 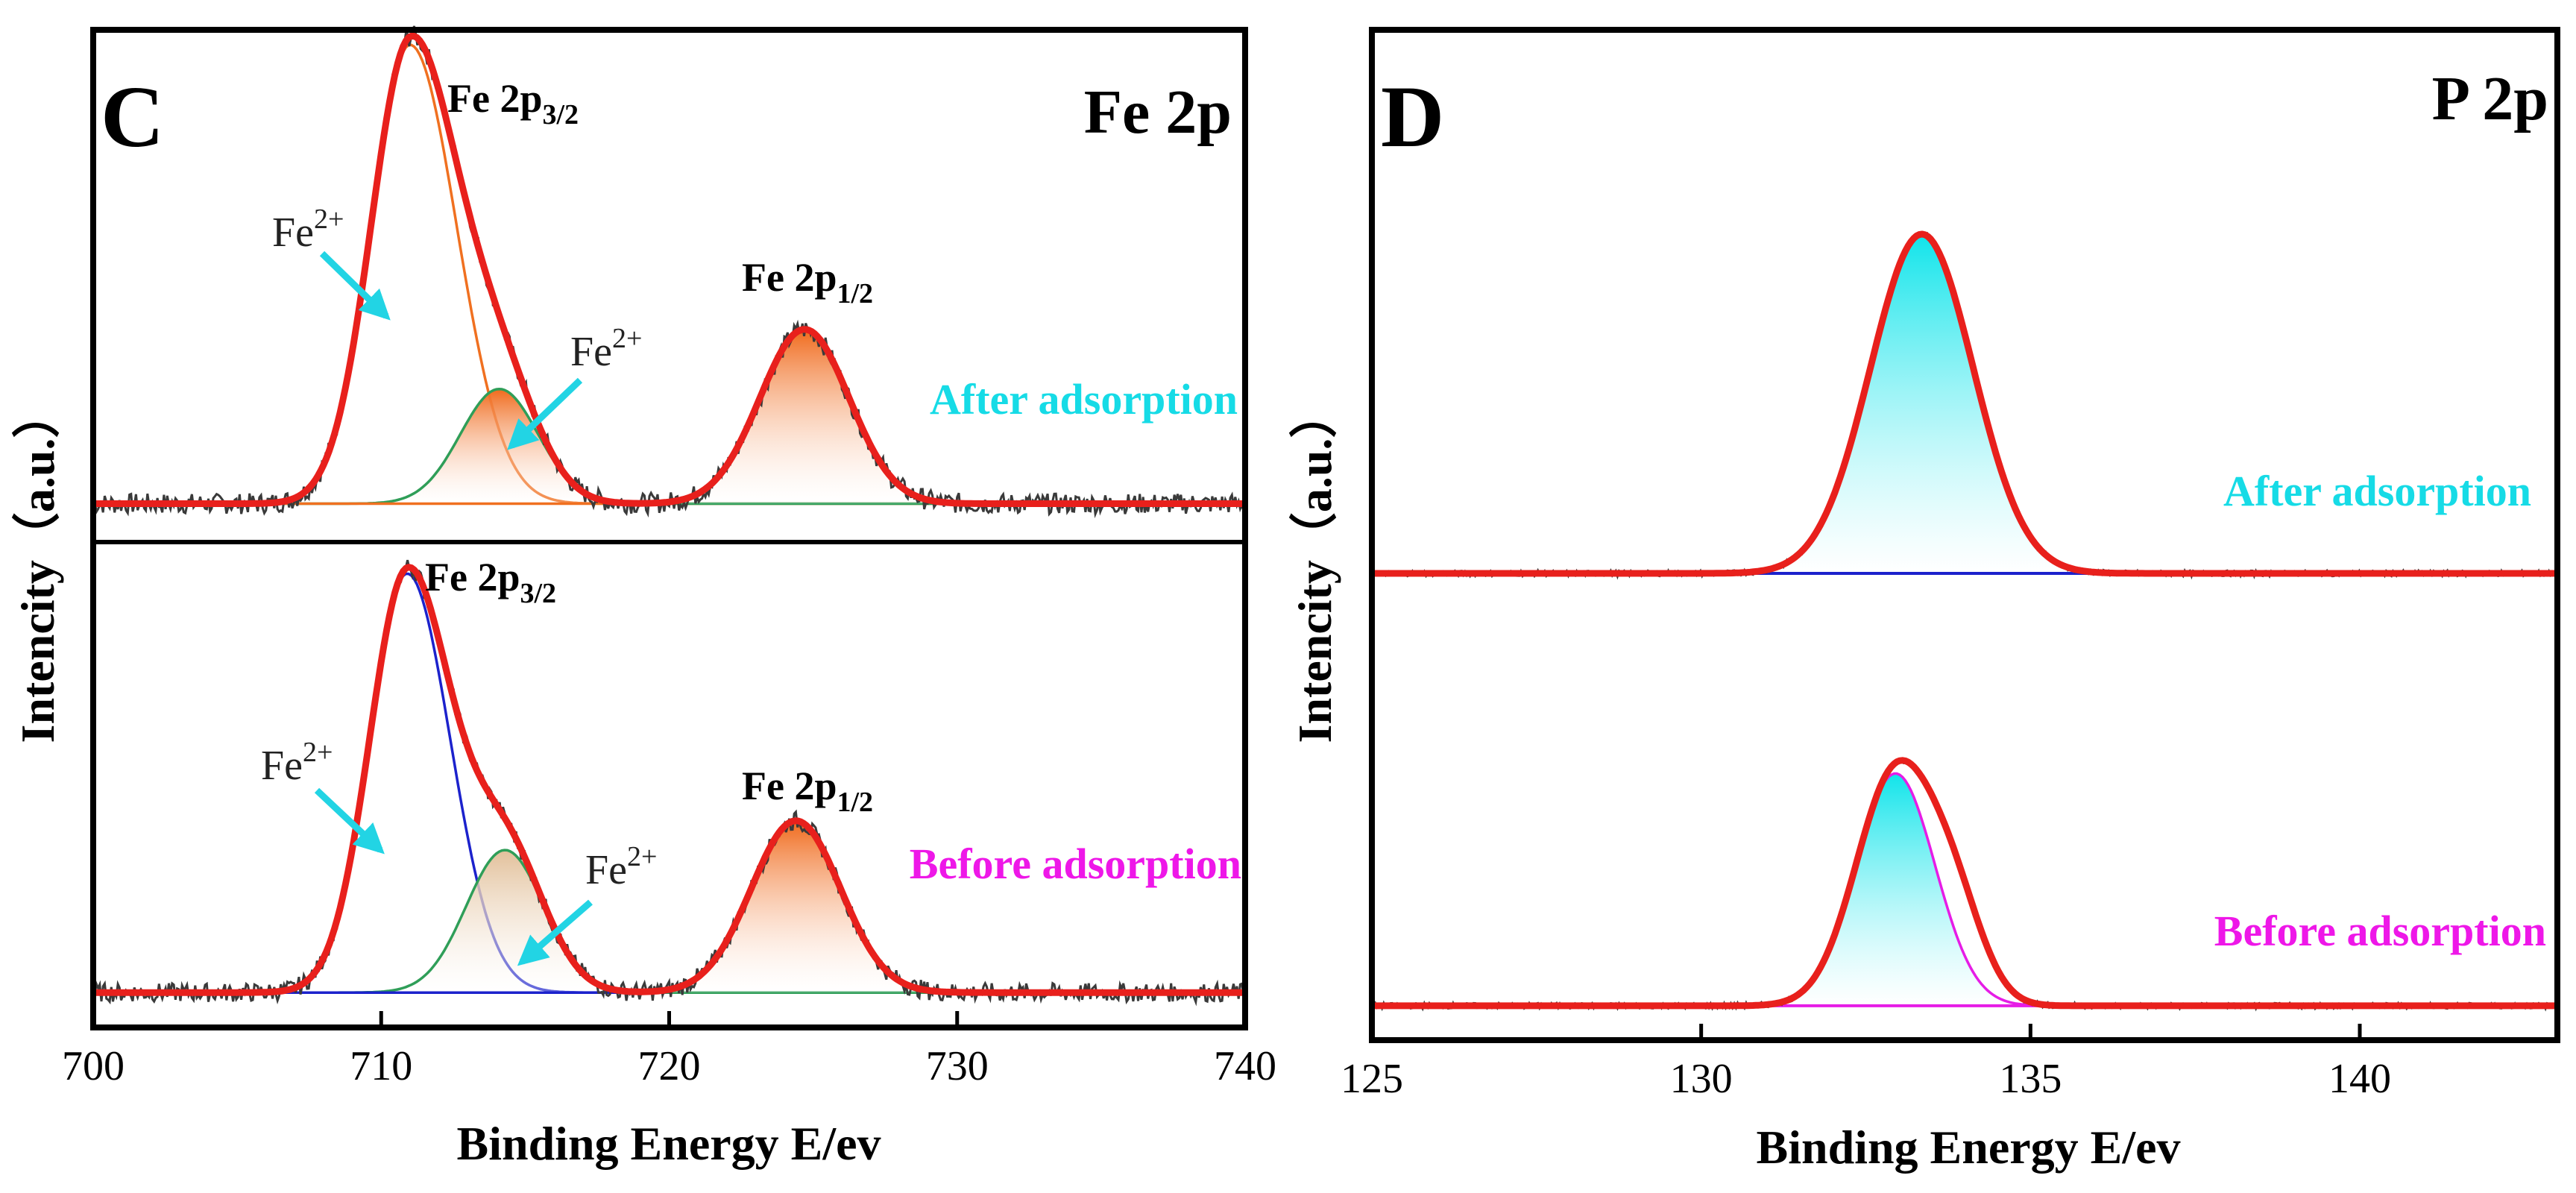 What do you see at coordinates (1075, 864) in the screenshot?
I see `c-before-state-label: Before adsorption` at bounding box center [1075, 864].